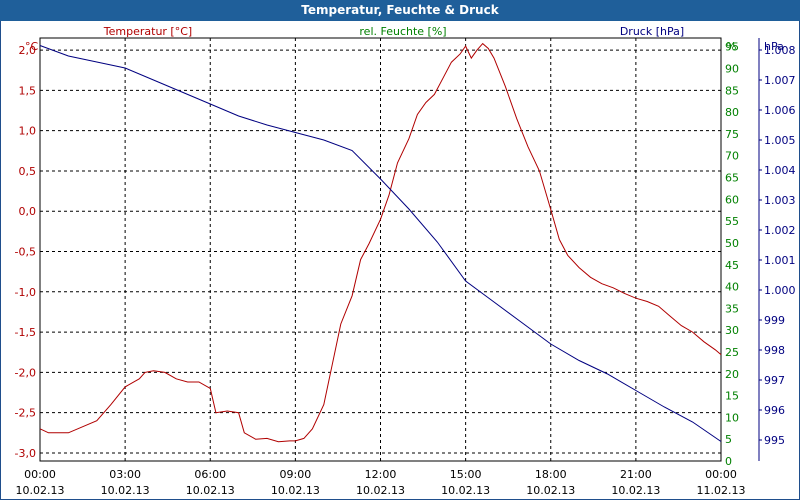  What do you see at coordinates (28, 131) in the screenshot?
I see `temperature-tick-label: 1,0` at bounding box center [28, 131].